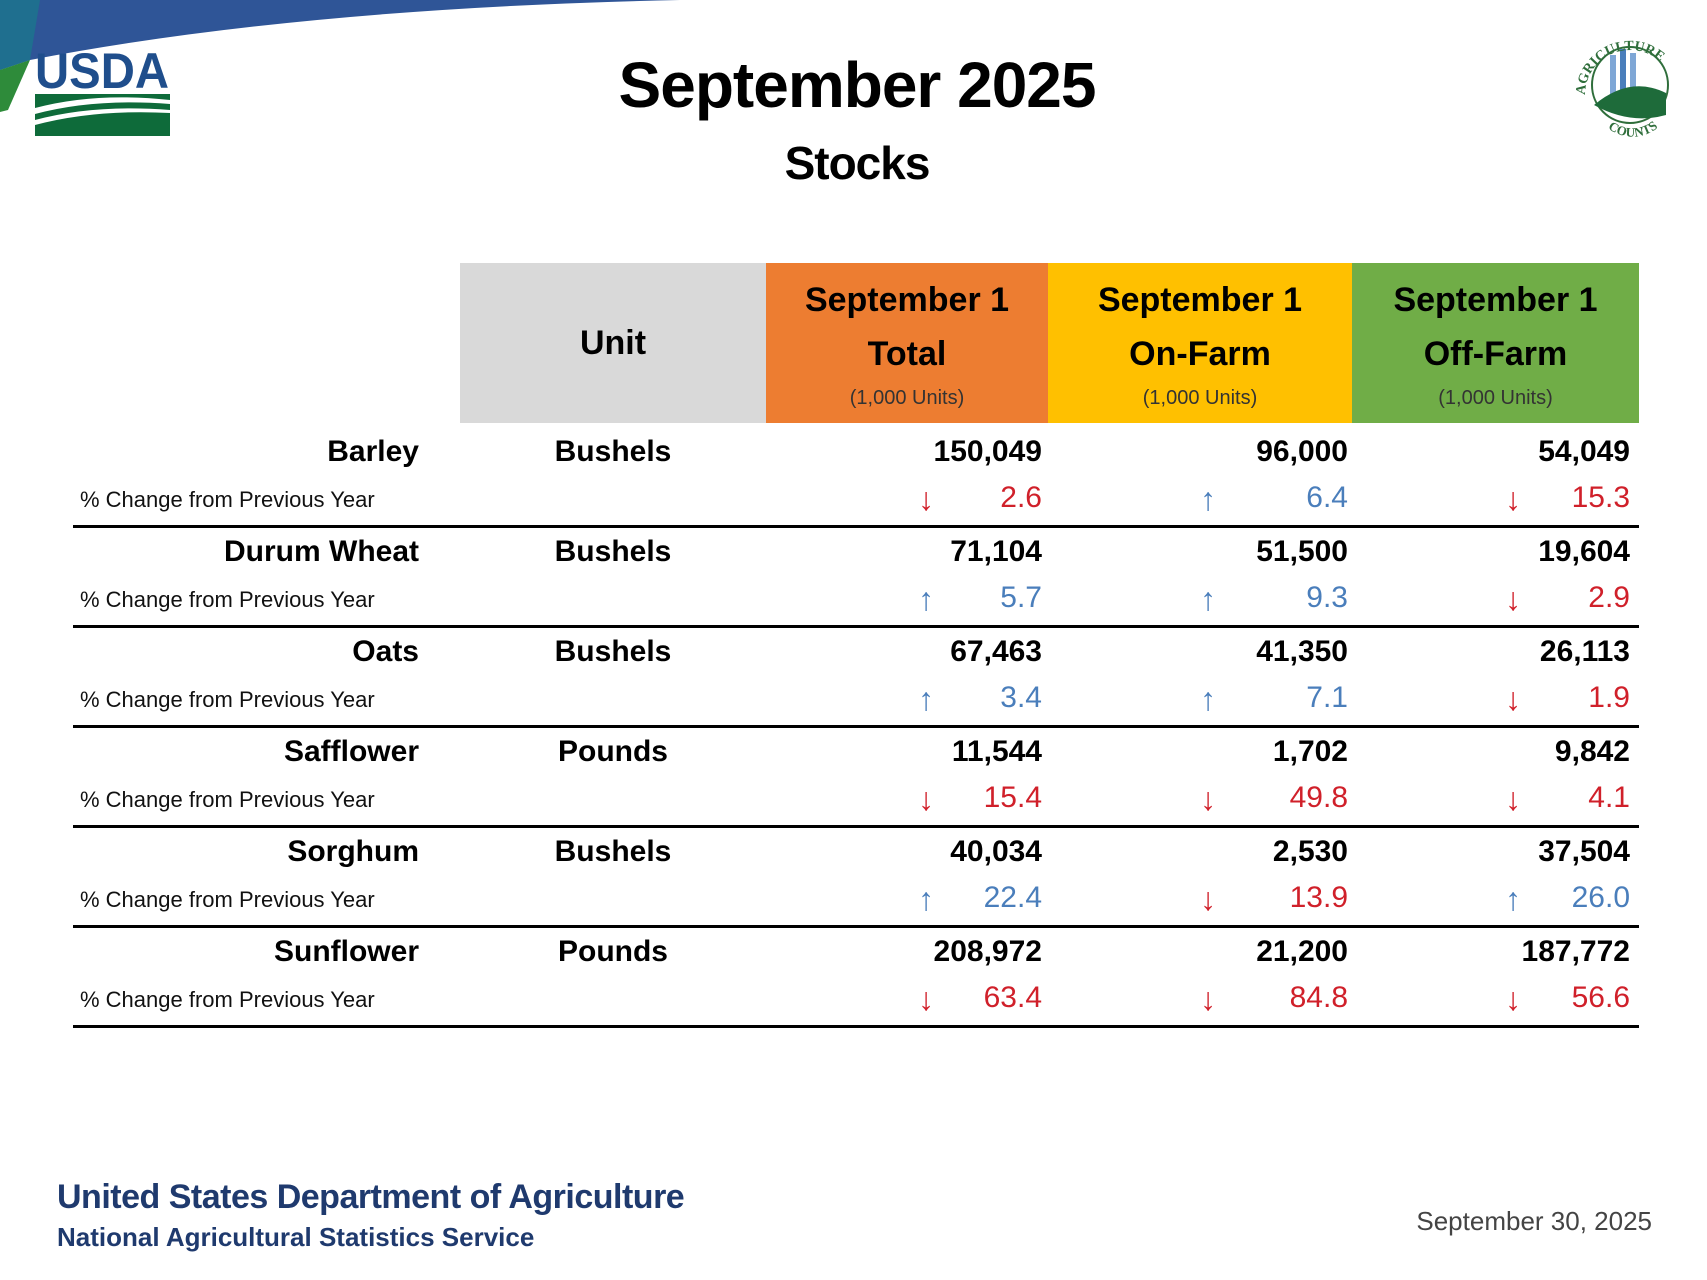 Image resolution: width=1707 pixels, height=1280 pixels. Describe the element at coordinates (1310, 751) in the screenshot. I see `value-on-farm: 1,702` at that location.